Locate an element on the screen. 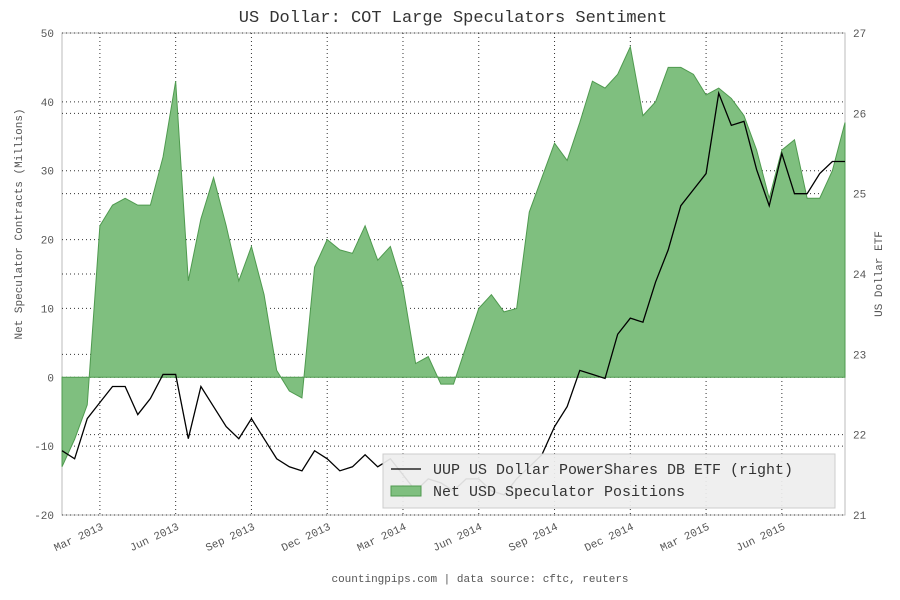 The width and height of the screenshot is (900, 600). y-tick-label: -20 is located at coordinates (44, 517).